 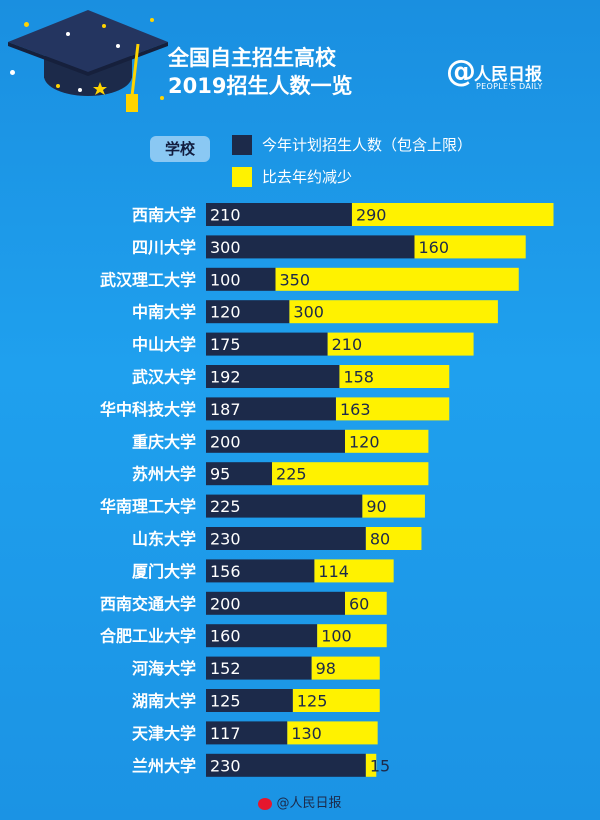 I want to click on value-label-planned: 225, so click(x=225, y=506).